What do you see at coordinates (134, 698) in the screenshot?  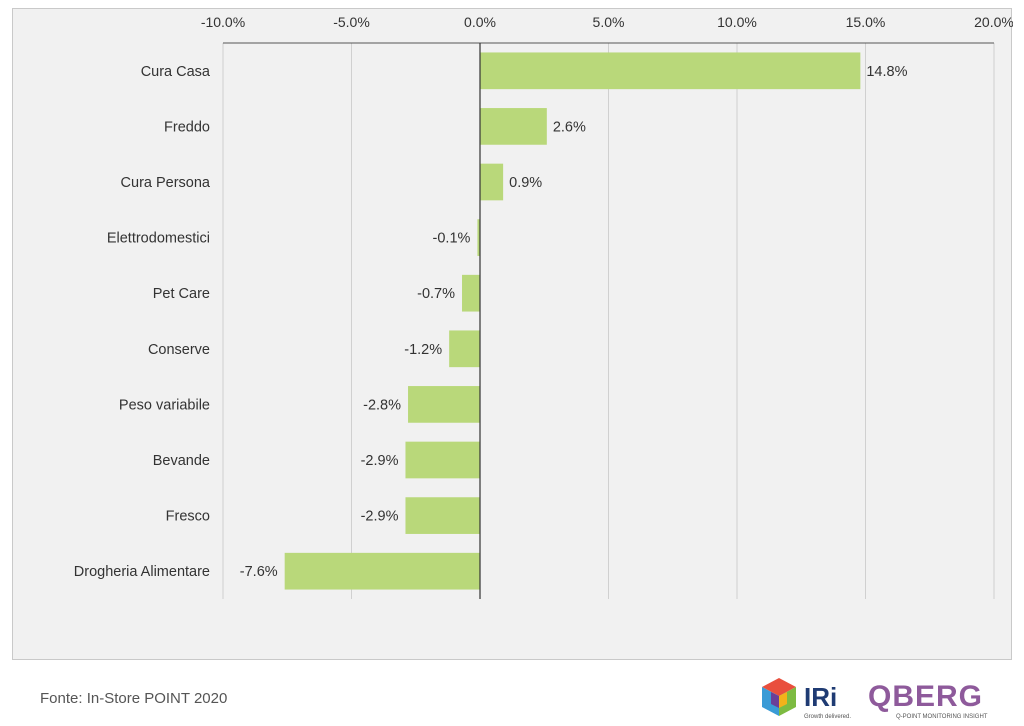 I see `source-note: Fonte: In-Store POINT 2020` at bounding box center [134, 698].